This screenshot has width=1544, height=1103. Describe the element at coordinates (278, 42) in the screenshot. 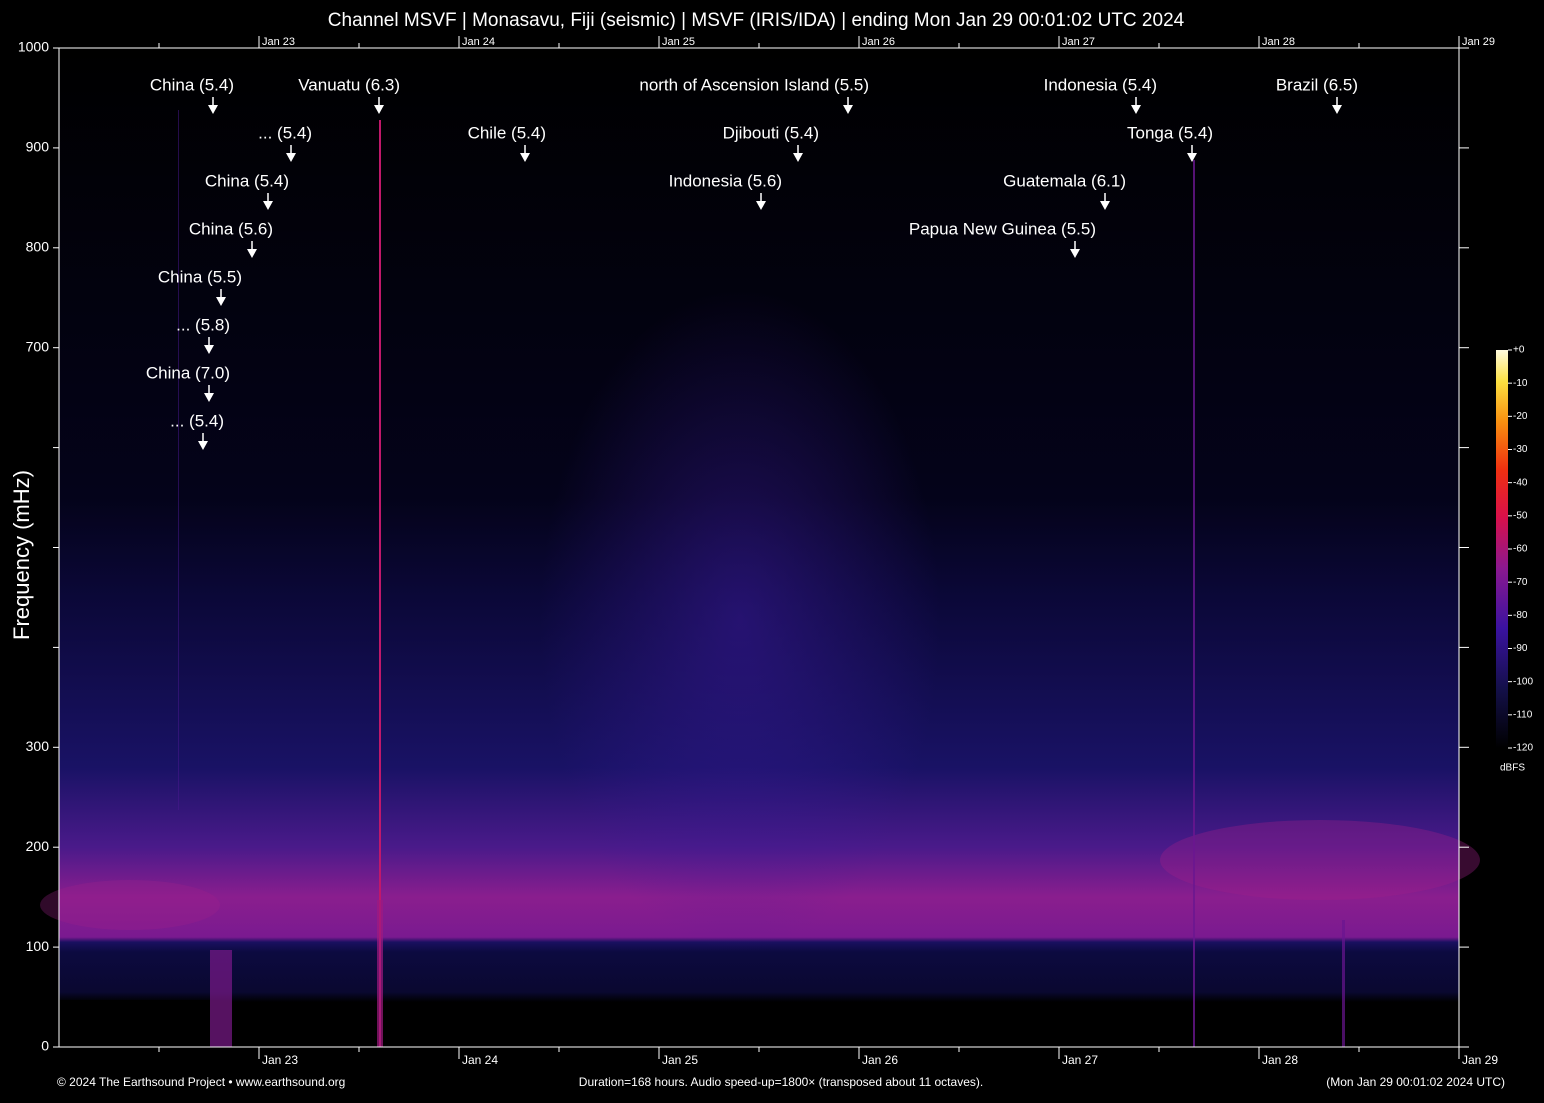

I see `x-tick-label-top: Jan 23` at that location.